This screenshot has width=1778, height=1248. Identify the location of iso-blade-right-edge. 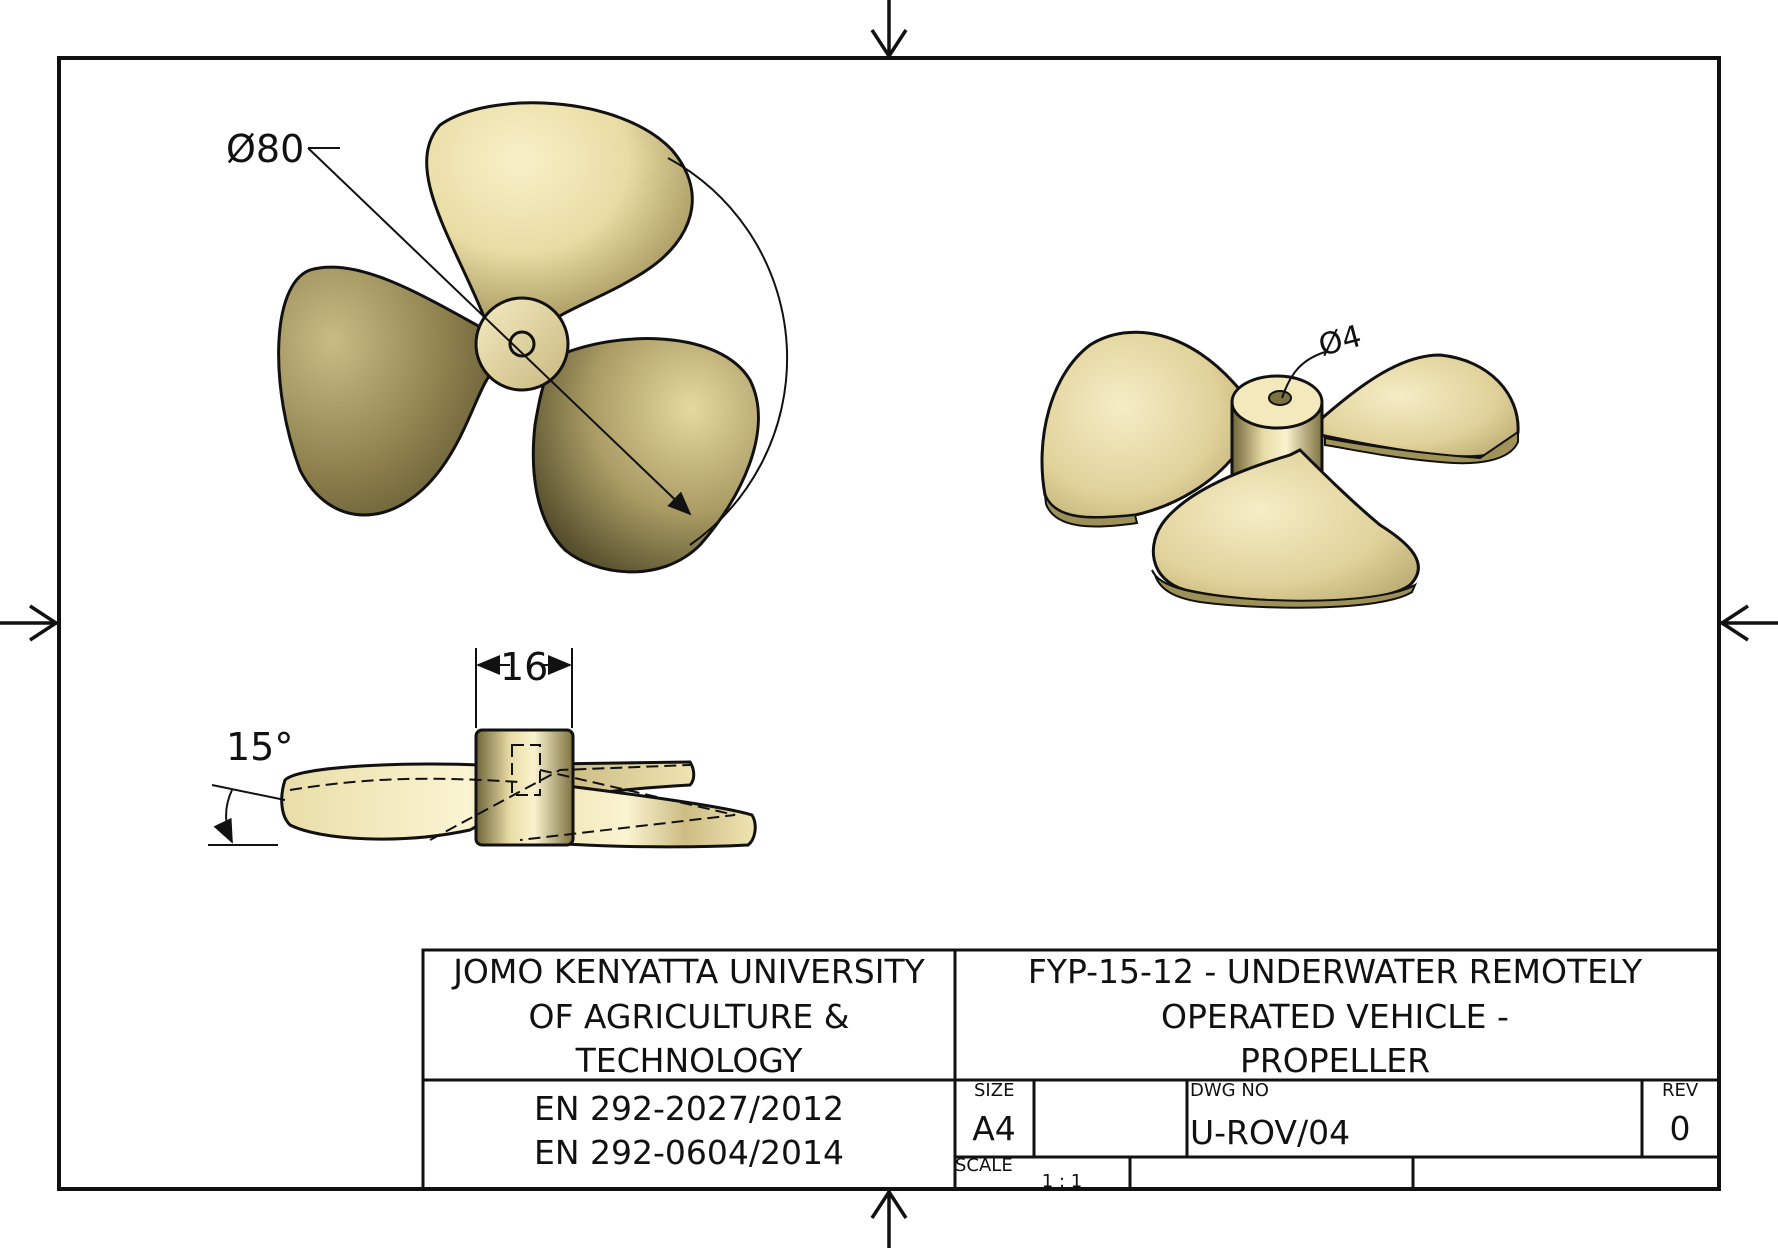
(1421, 447).